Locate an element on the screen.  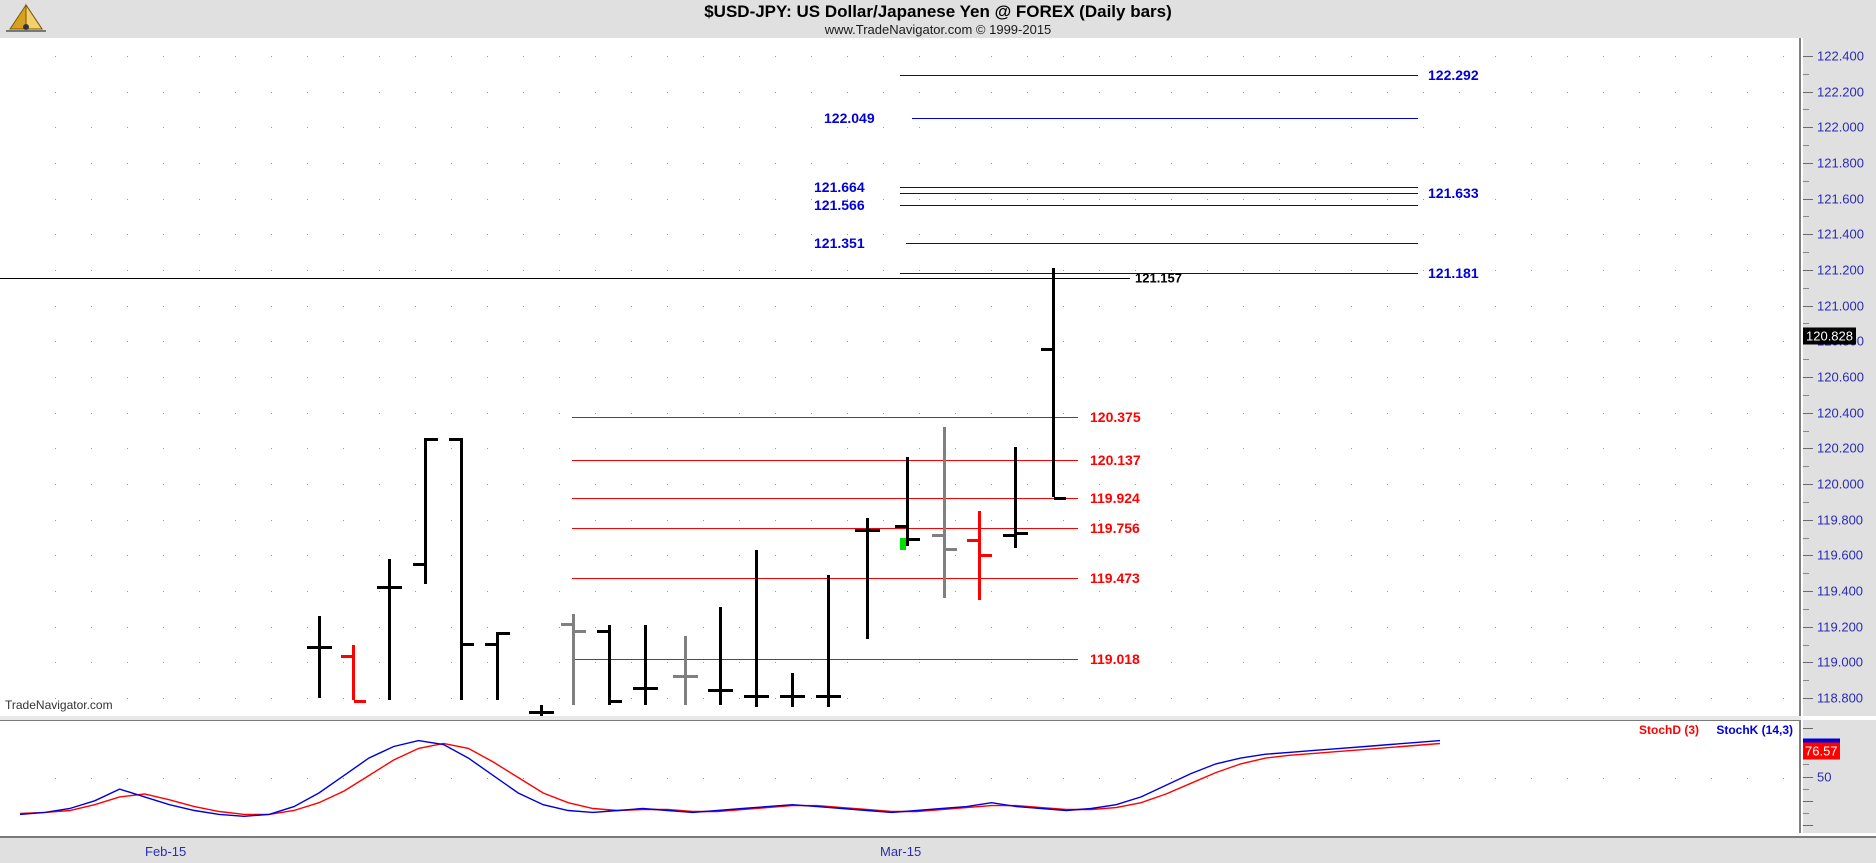
stochastic-indicator-pane: StochD (3) StochK (14,3) is located at coordinates (900, 776).